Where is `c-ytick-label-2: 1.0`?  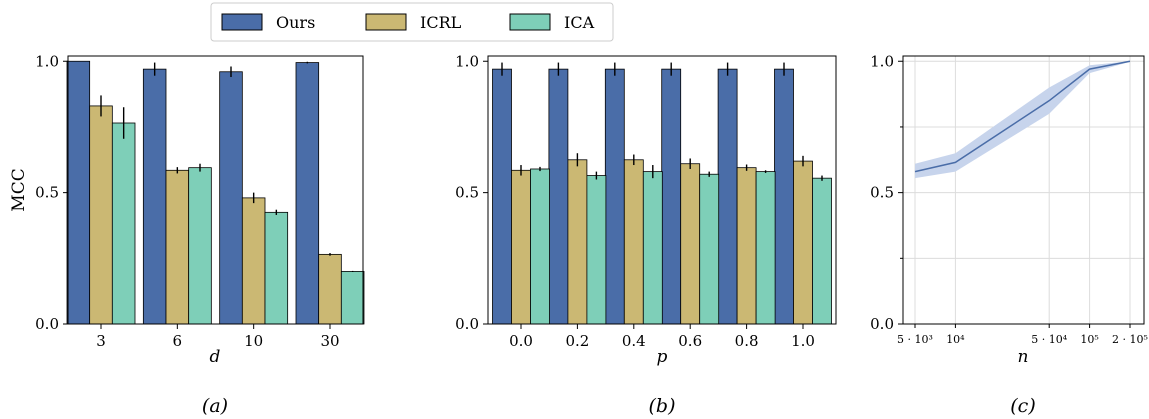
c-ytick-label-2: 1.0 is located at coordinates (882, 61).